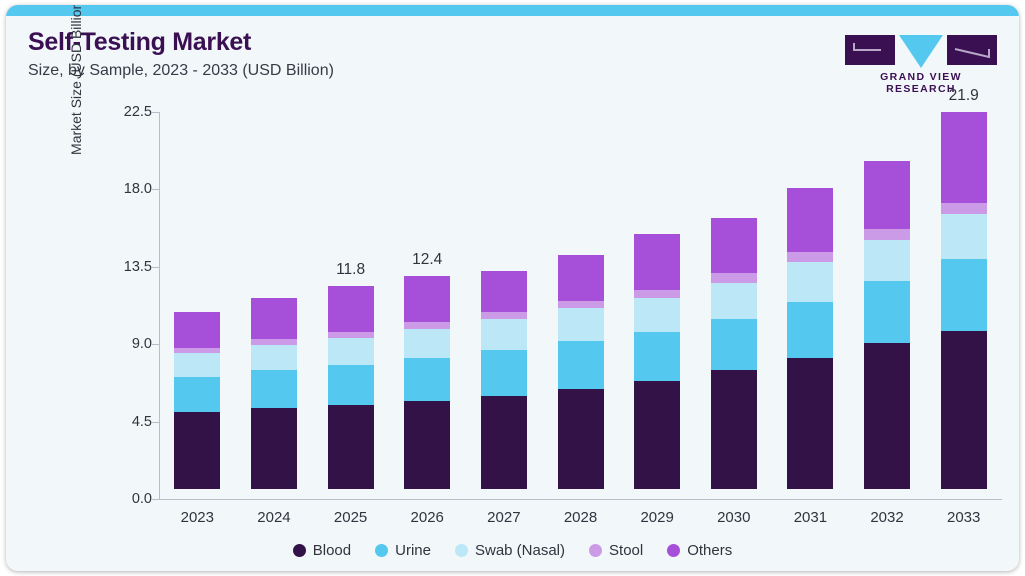 Image resolution: width=1025 pixels, height=576 pixels. Describe the element at coordinates (321, 550) in the screenshot. I see `legend-item-blood: Blood` at that location.